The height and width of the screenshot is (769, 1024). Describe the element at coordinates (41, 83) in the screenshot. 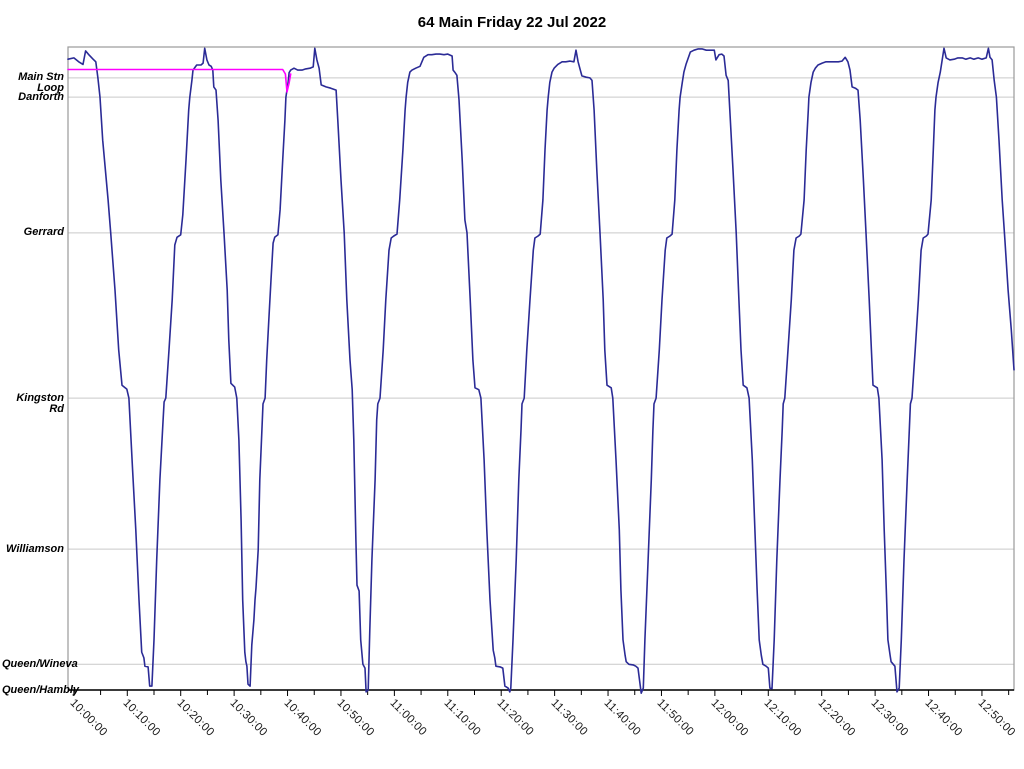

I see `station-label: Main Stn Loop` at that location.